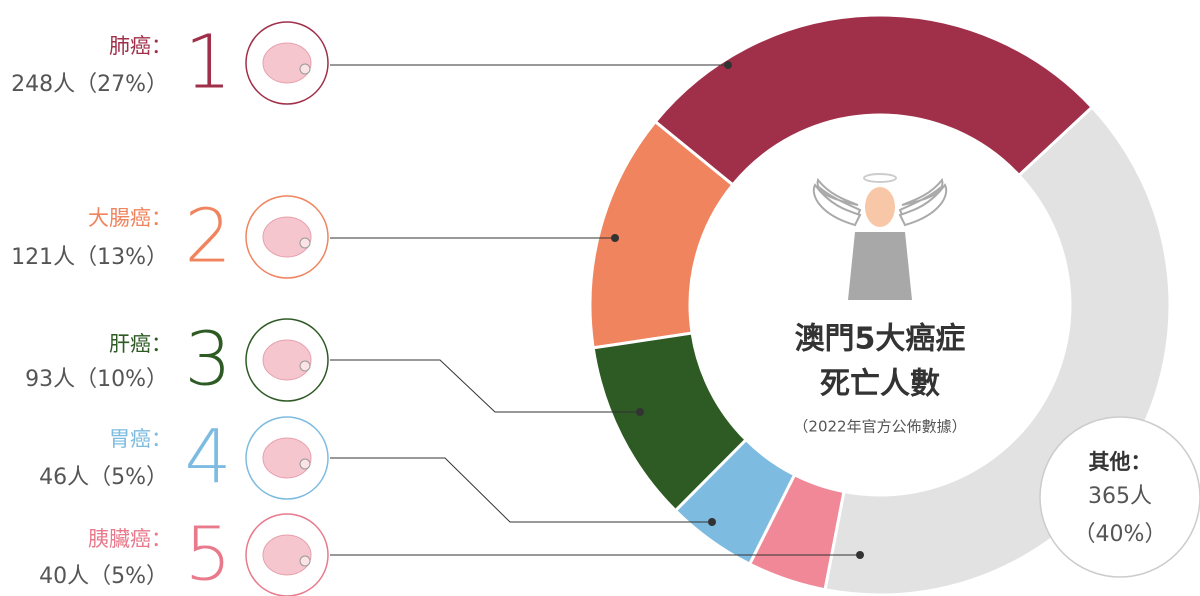 The image size is (1200, 596). What do you see at coordinates (879, 427) in the screenshot?
I see `chart-subtitle: （2022年官方公佈數據）` at bounding box center [879, 427].